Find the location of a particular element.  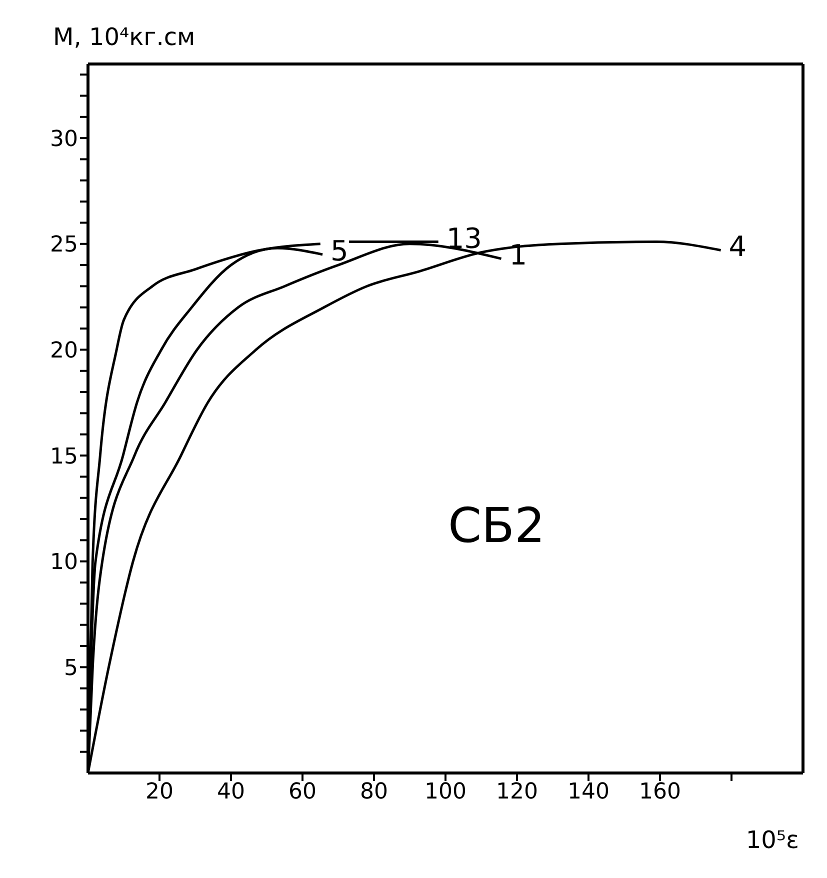

x-tick-label: 60 is located at coordinates (302, 792).